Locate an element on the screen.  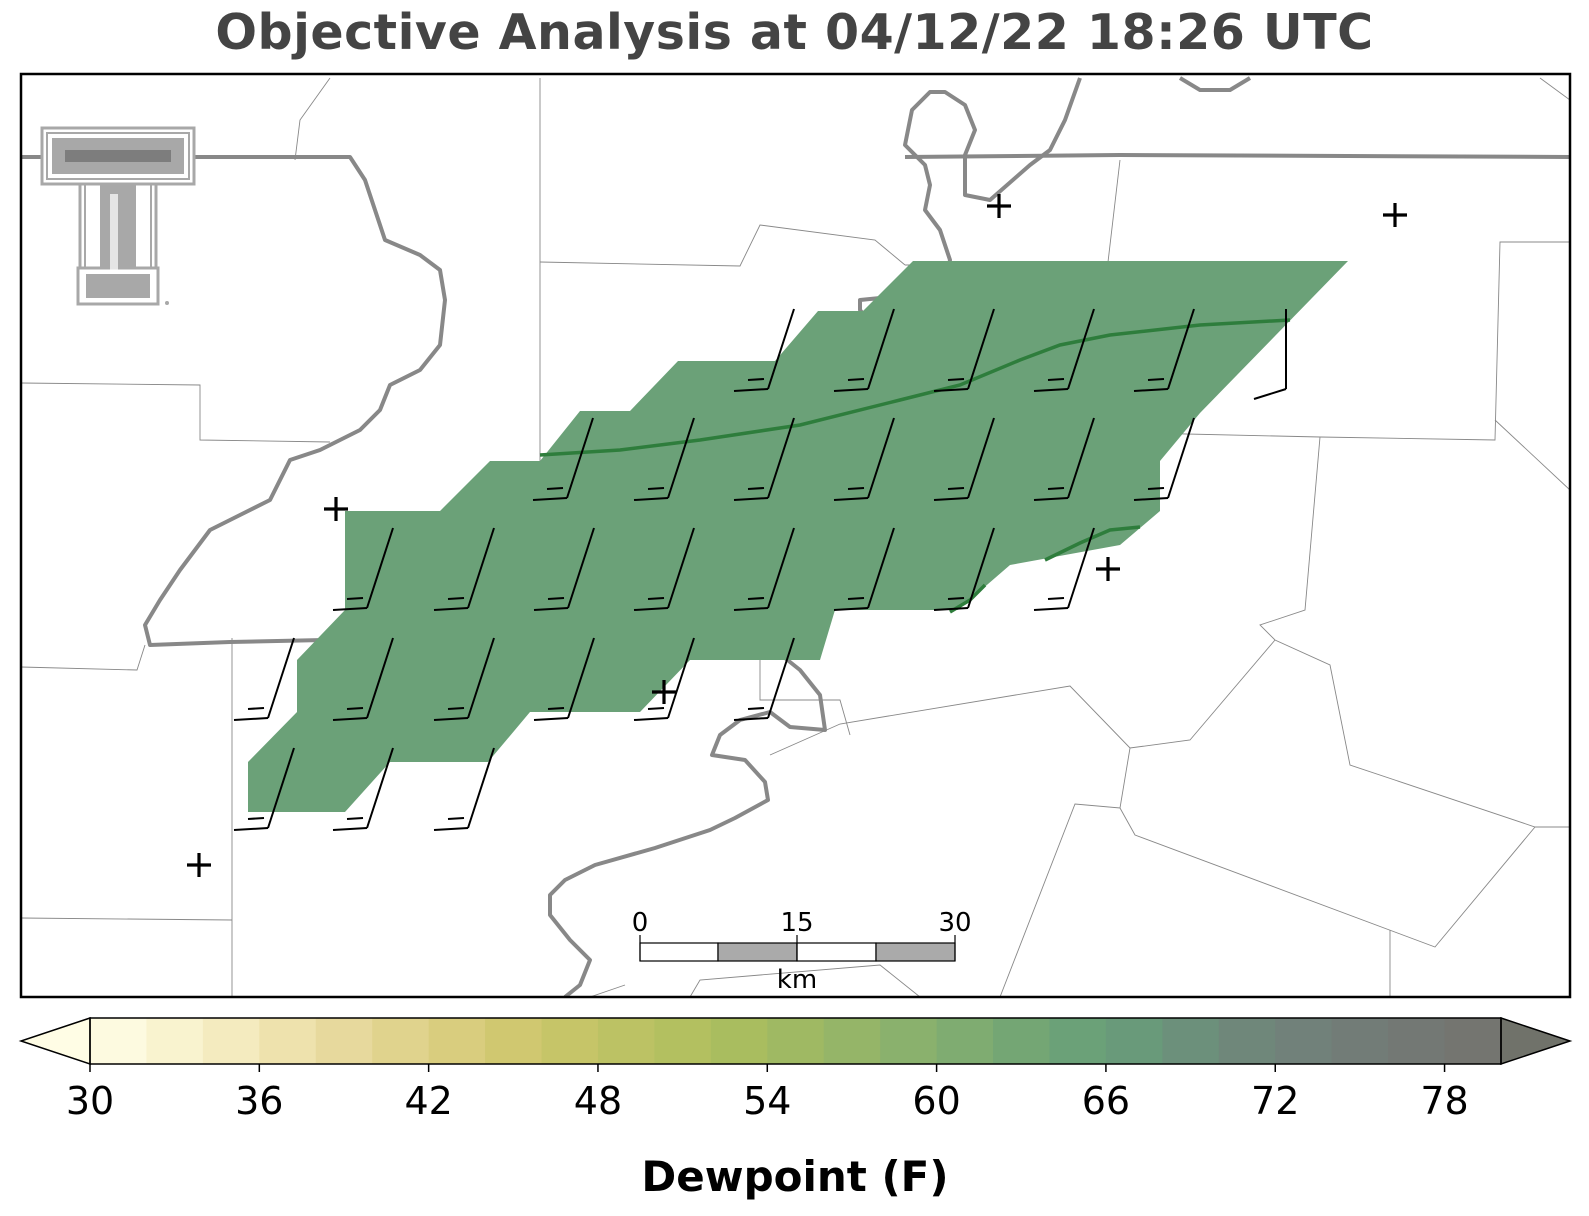
colorbar-tick-label: 30 is located at coordinates (90, 1101).